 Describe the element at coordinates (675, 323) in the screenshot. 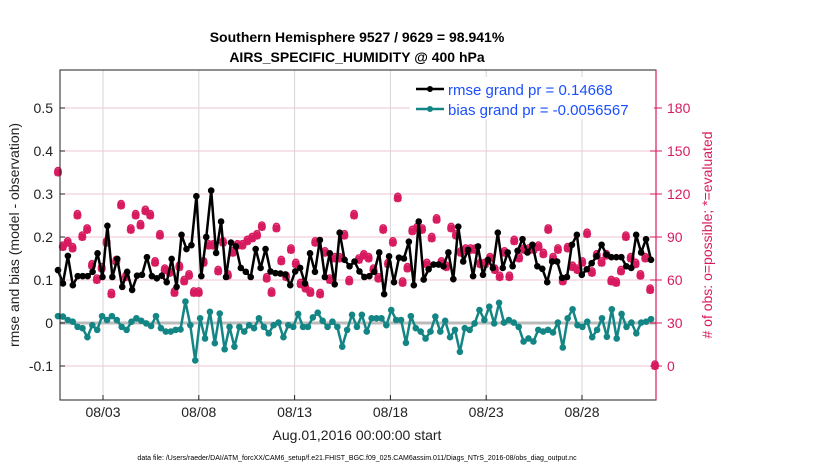

I see `y-right-tick-label: 30` at that location.